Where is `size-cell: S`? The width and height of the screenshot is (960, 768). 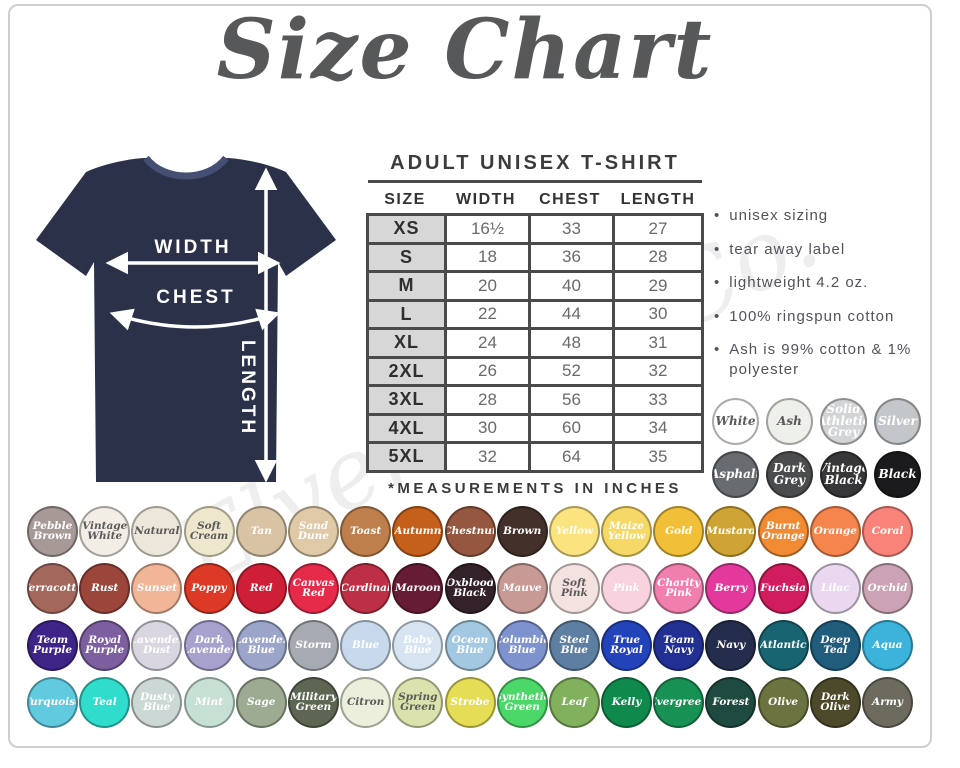 size-cell: S is located at coordinates (408, 257).